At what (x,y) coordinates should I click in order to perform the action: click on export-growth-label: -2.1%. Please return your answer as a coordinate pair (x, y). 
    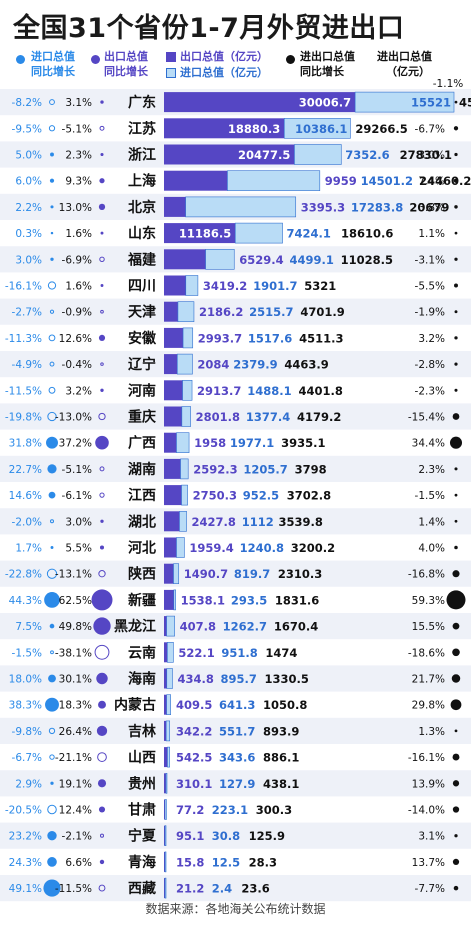
    Looking at the image, I should click on (77, 837).